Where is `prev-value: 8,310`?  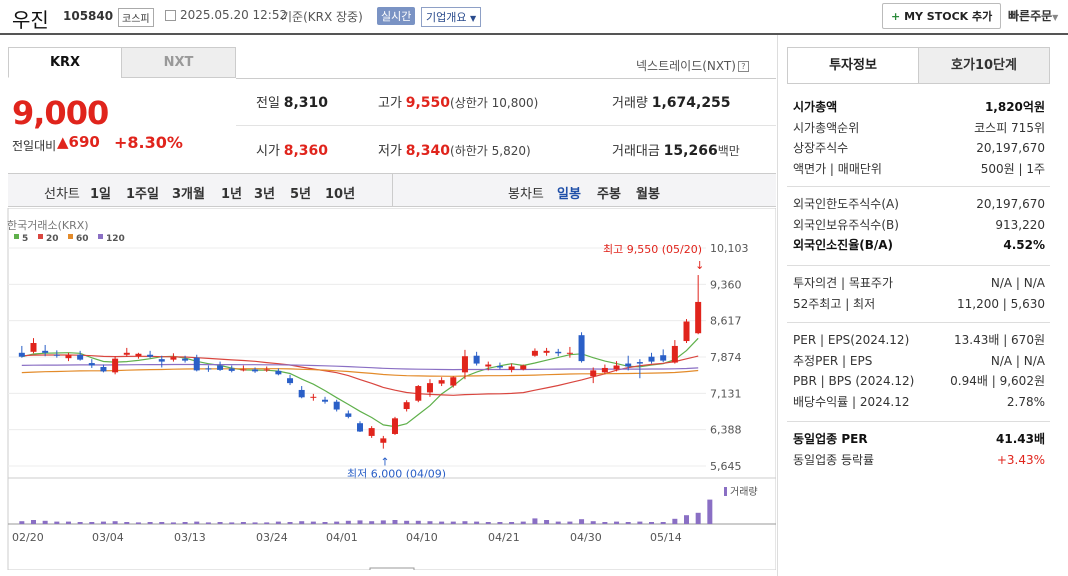
prev-value: 8,310 is located at coordinates (306, 103).